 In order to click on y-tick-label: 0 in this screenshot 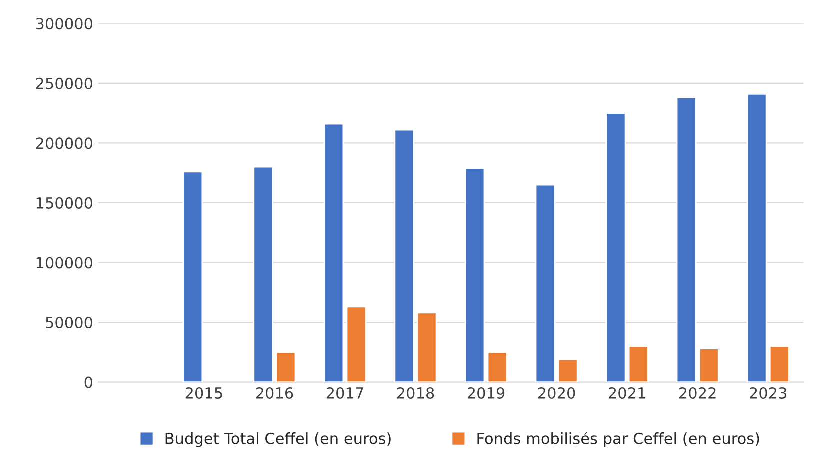, I will do `click(88, 382)`.